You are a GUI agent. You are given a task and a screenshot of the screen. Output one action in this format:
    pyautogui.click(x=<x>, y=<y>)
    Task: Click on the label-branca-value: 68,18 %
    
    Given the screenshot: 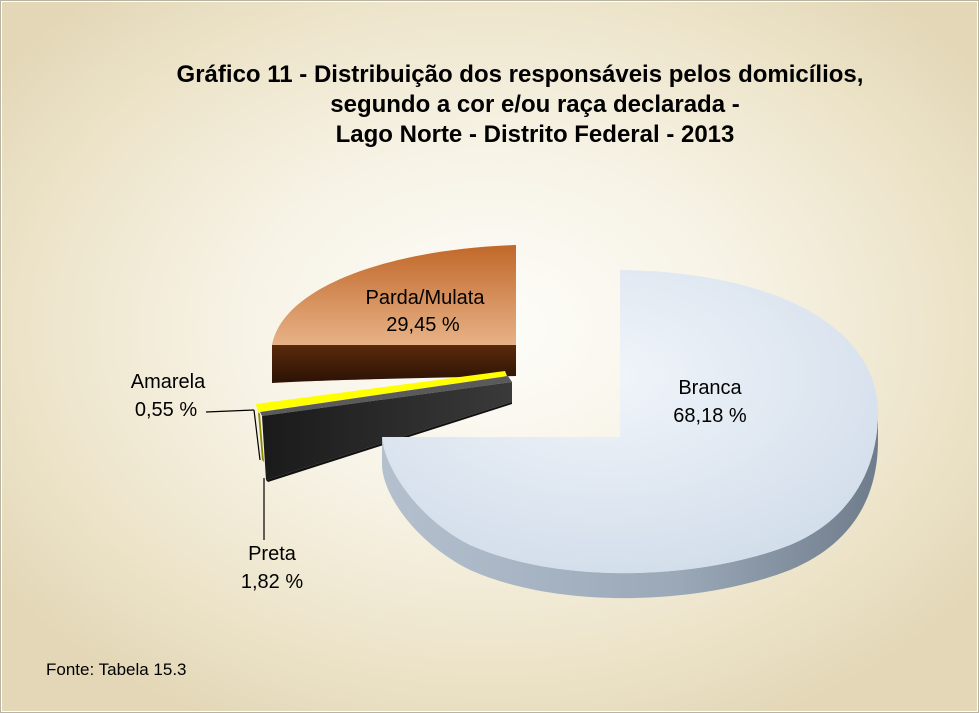 What is the action you would take?
    pyautogui.click(x=710, y=416)
    